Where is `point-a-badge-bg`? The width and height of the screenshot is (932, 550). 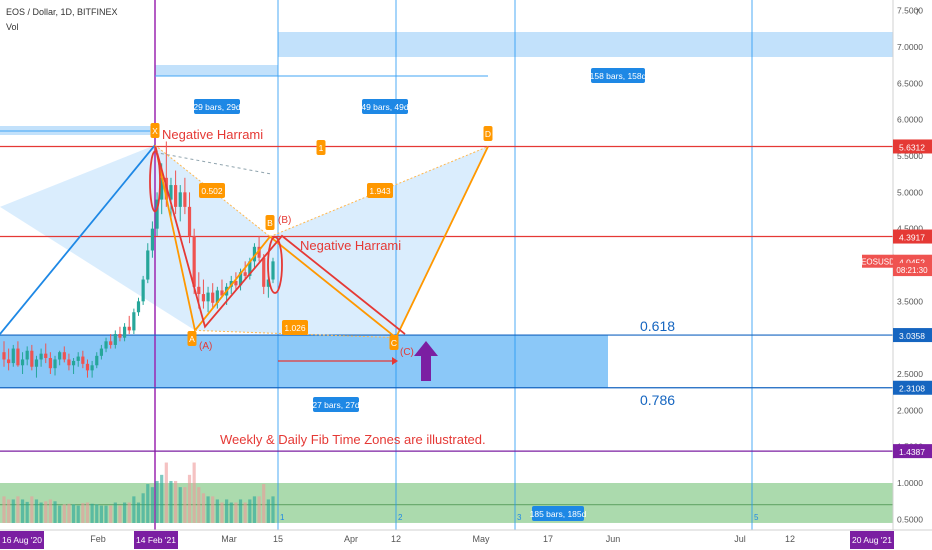 point-a-badge-bg is located at coordinates (192, 338).